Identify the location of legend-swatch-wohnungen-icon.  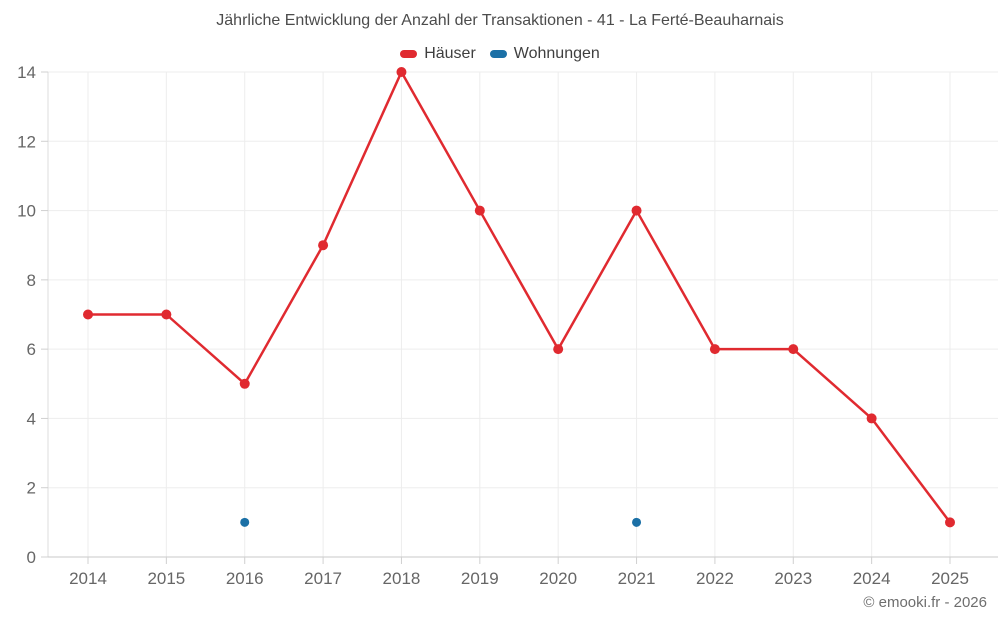
(498, 54).